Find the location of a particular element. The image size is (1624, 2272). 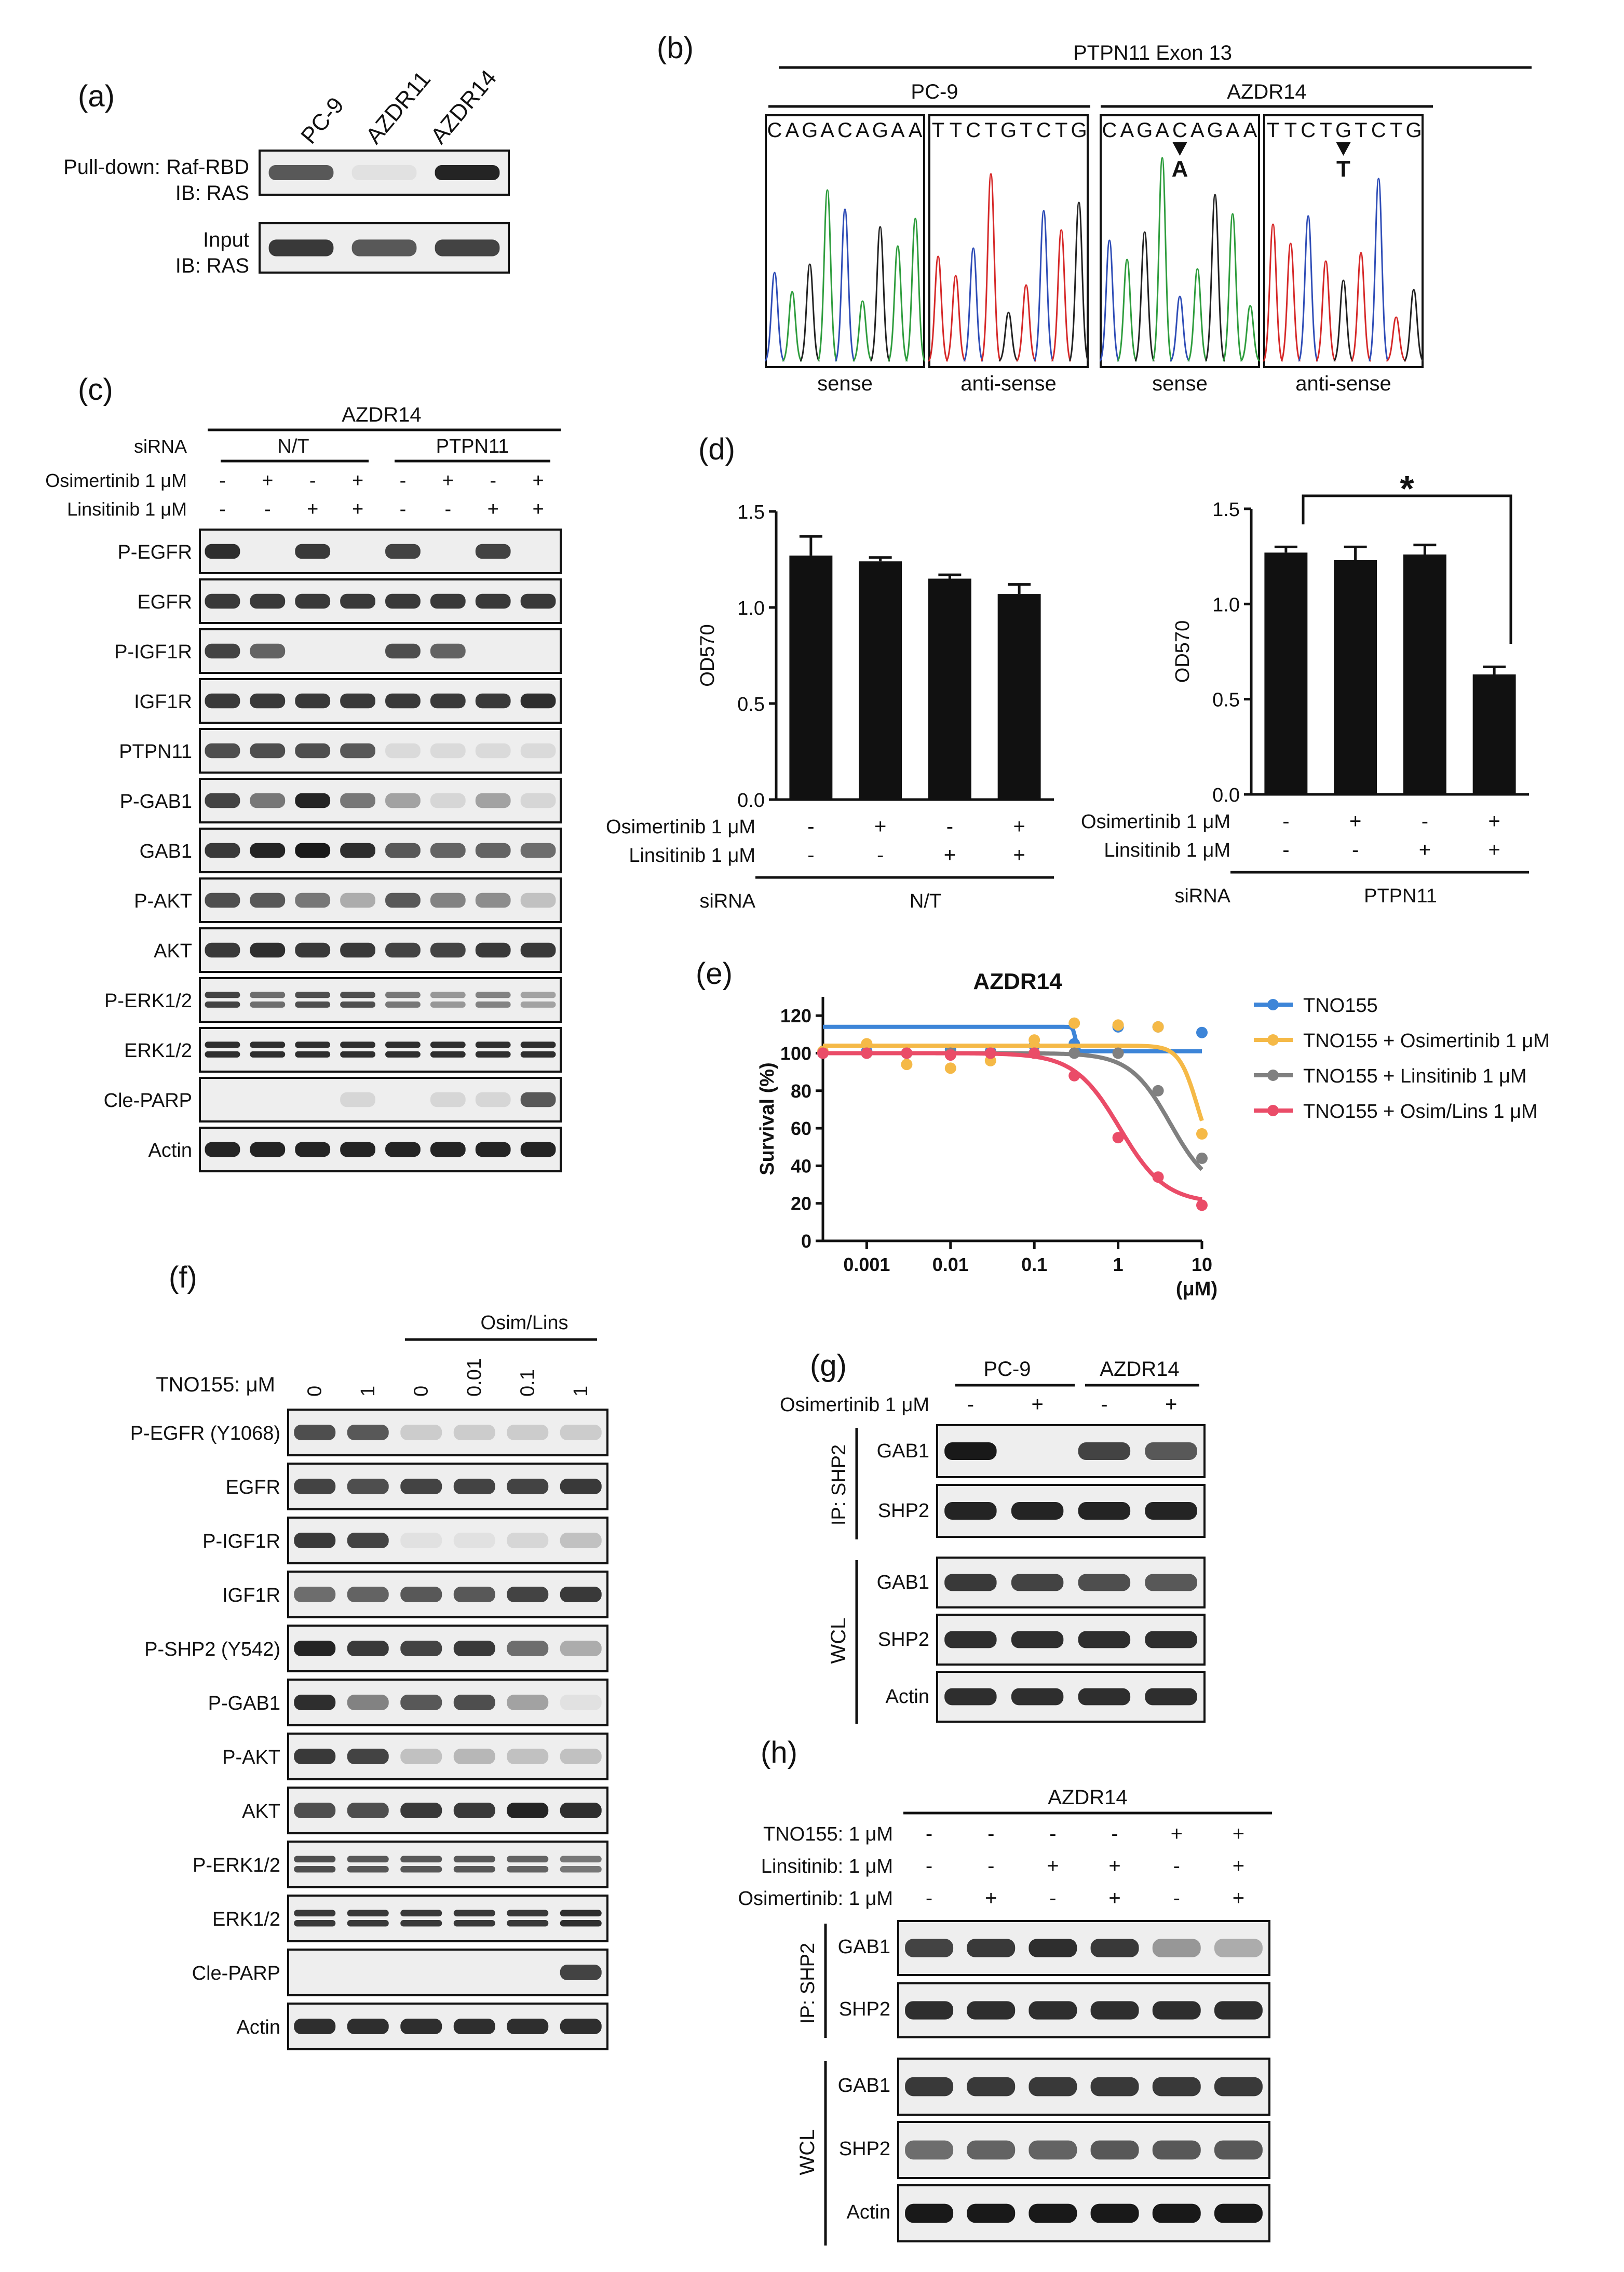

blot-label: P-EGFR (Y1068) is located at coordinates (205, 1433).